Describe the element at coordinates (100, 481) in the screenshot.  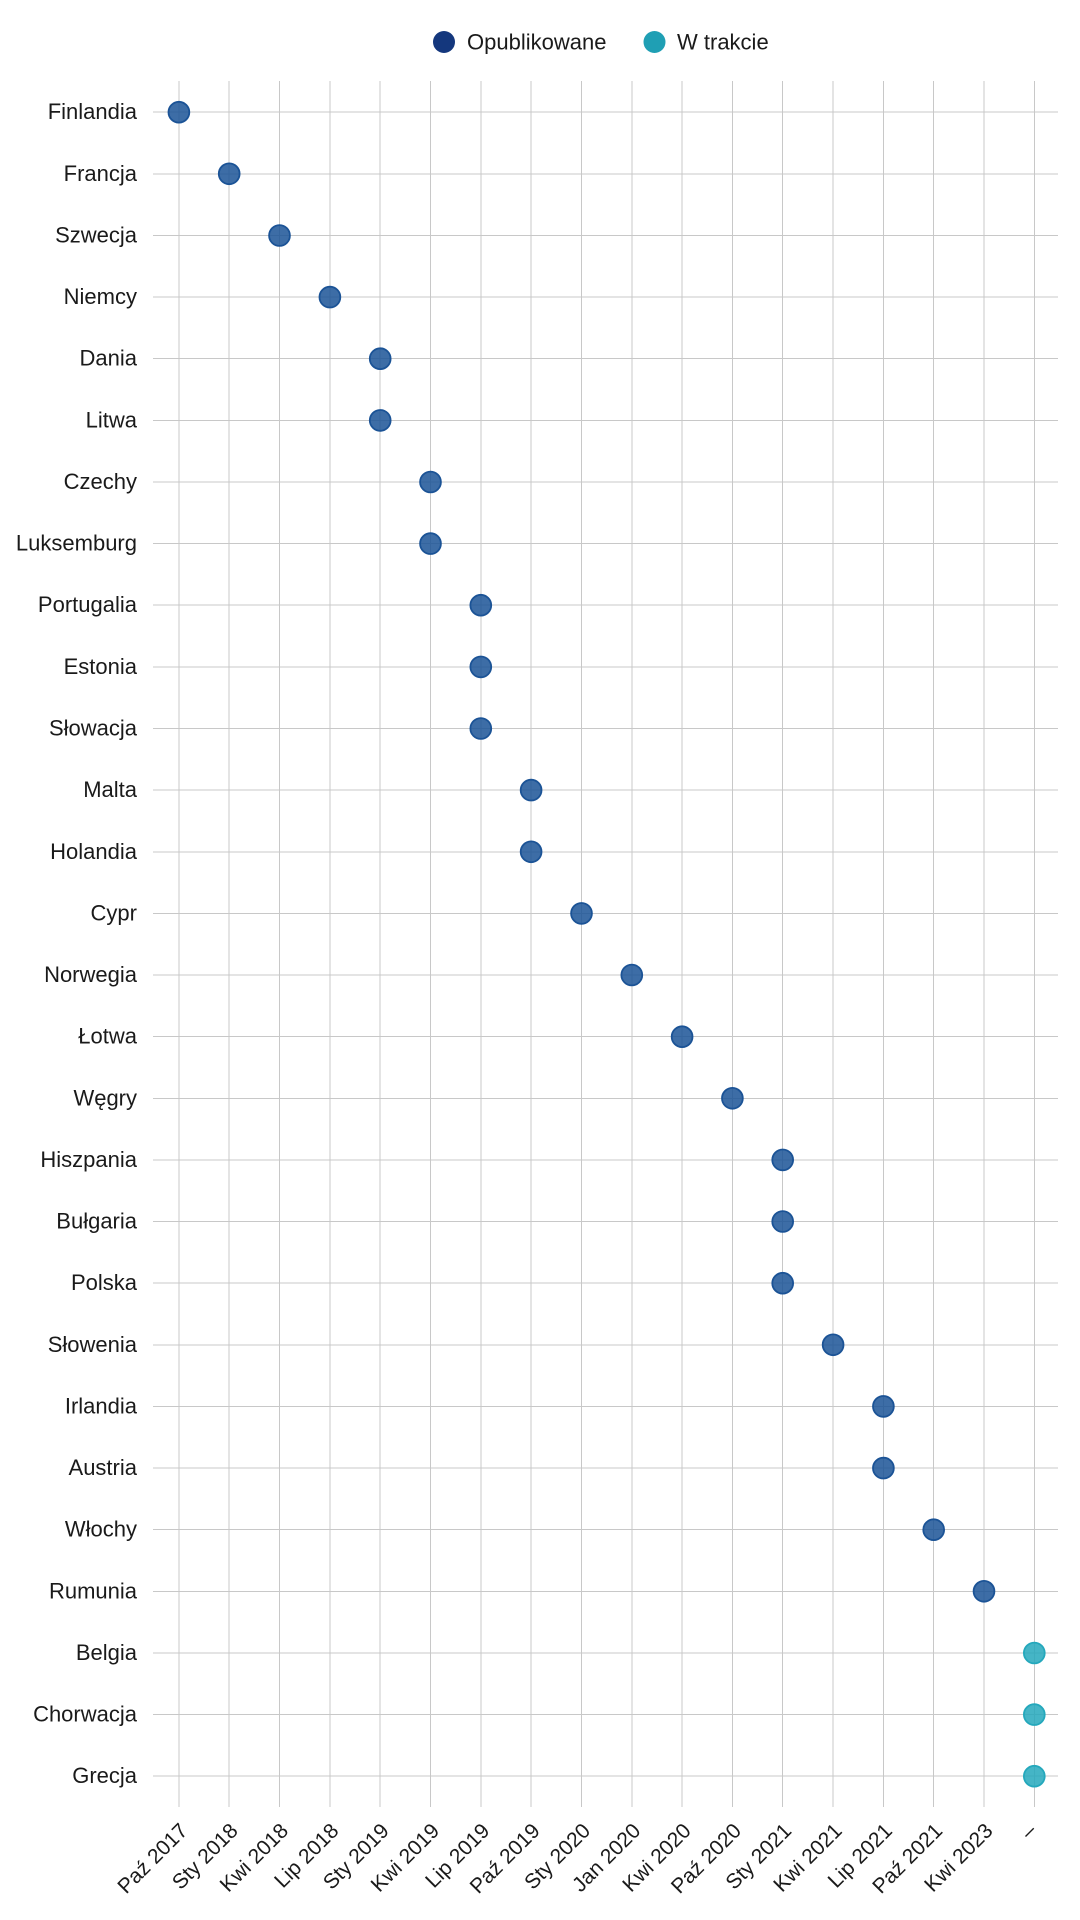
I see `svg-text: Czechy` at that location.